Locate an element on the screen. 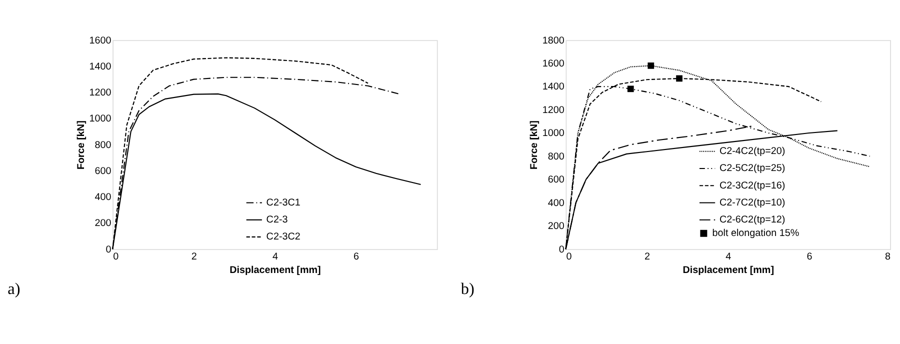 This screenshot has width=900, height=344. legend-label: bolt elongation 15% is located at coordinates (756, 234).